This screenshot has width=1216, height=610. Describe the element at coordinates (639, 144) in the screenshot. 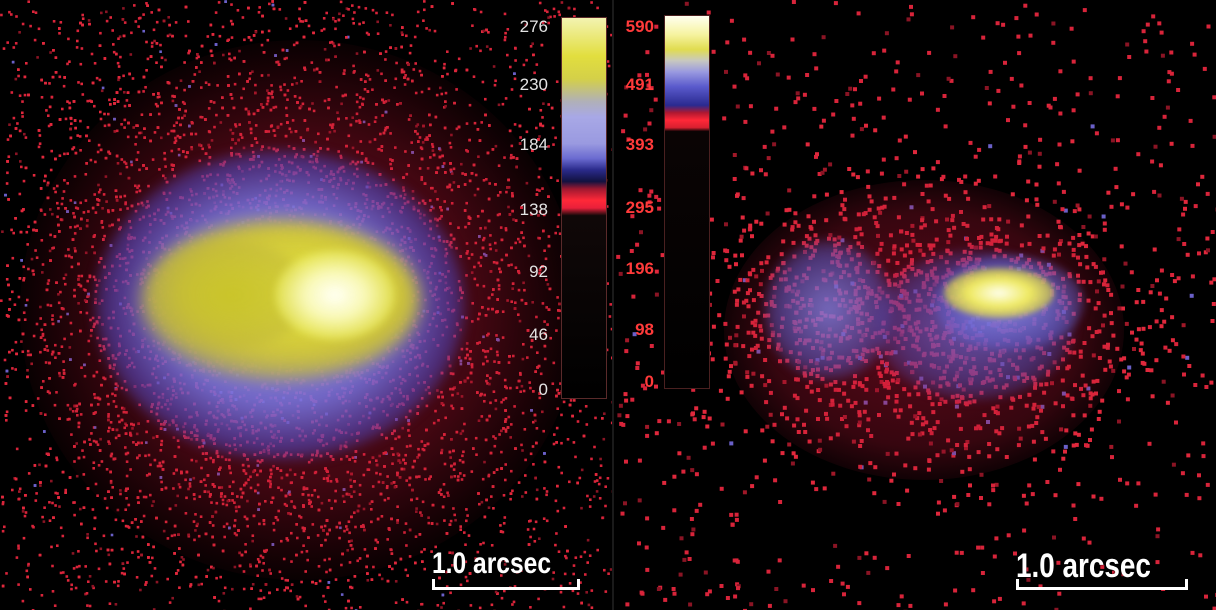

I see `right-colorbar-tick: 393` at that location.